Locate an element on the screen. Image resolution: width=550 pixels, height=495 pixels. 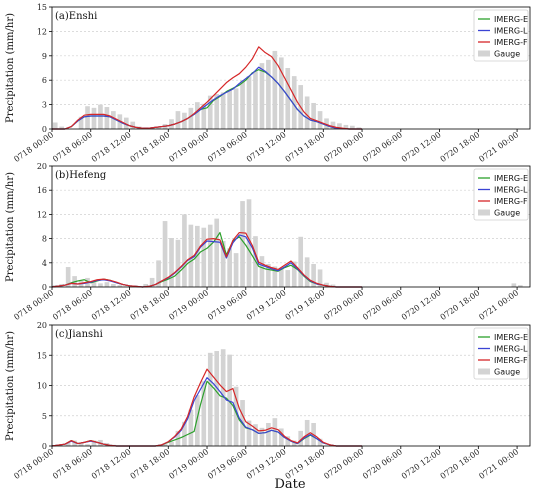
ytick-label: 6 is located at coordinates (44, 80).